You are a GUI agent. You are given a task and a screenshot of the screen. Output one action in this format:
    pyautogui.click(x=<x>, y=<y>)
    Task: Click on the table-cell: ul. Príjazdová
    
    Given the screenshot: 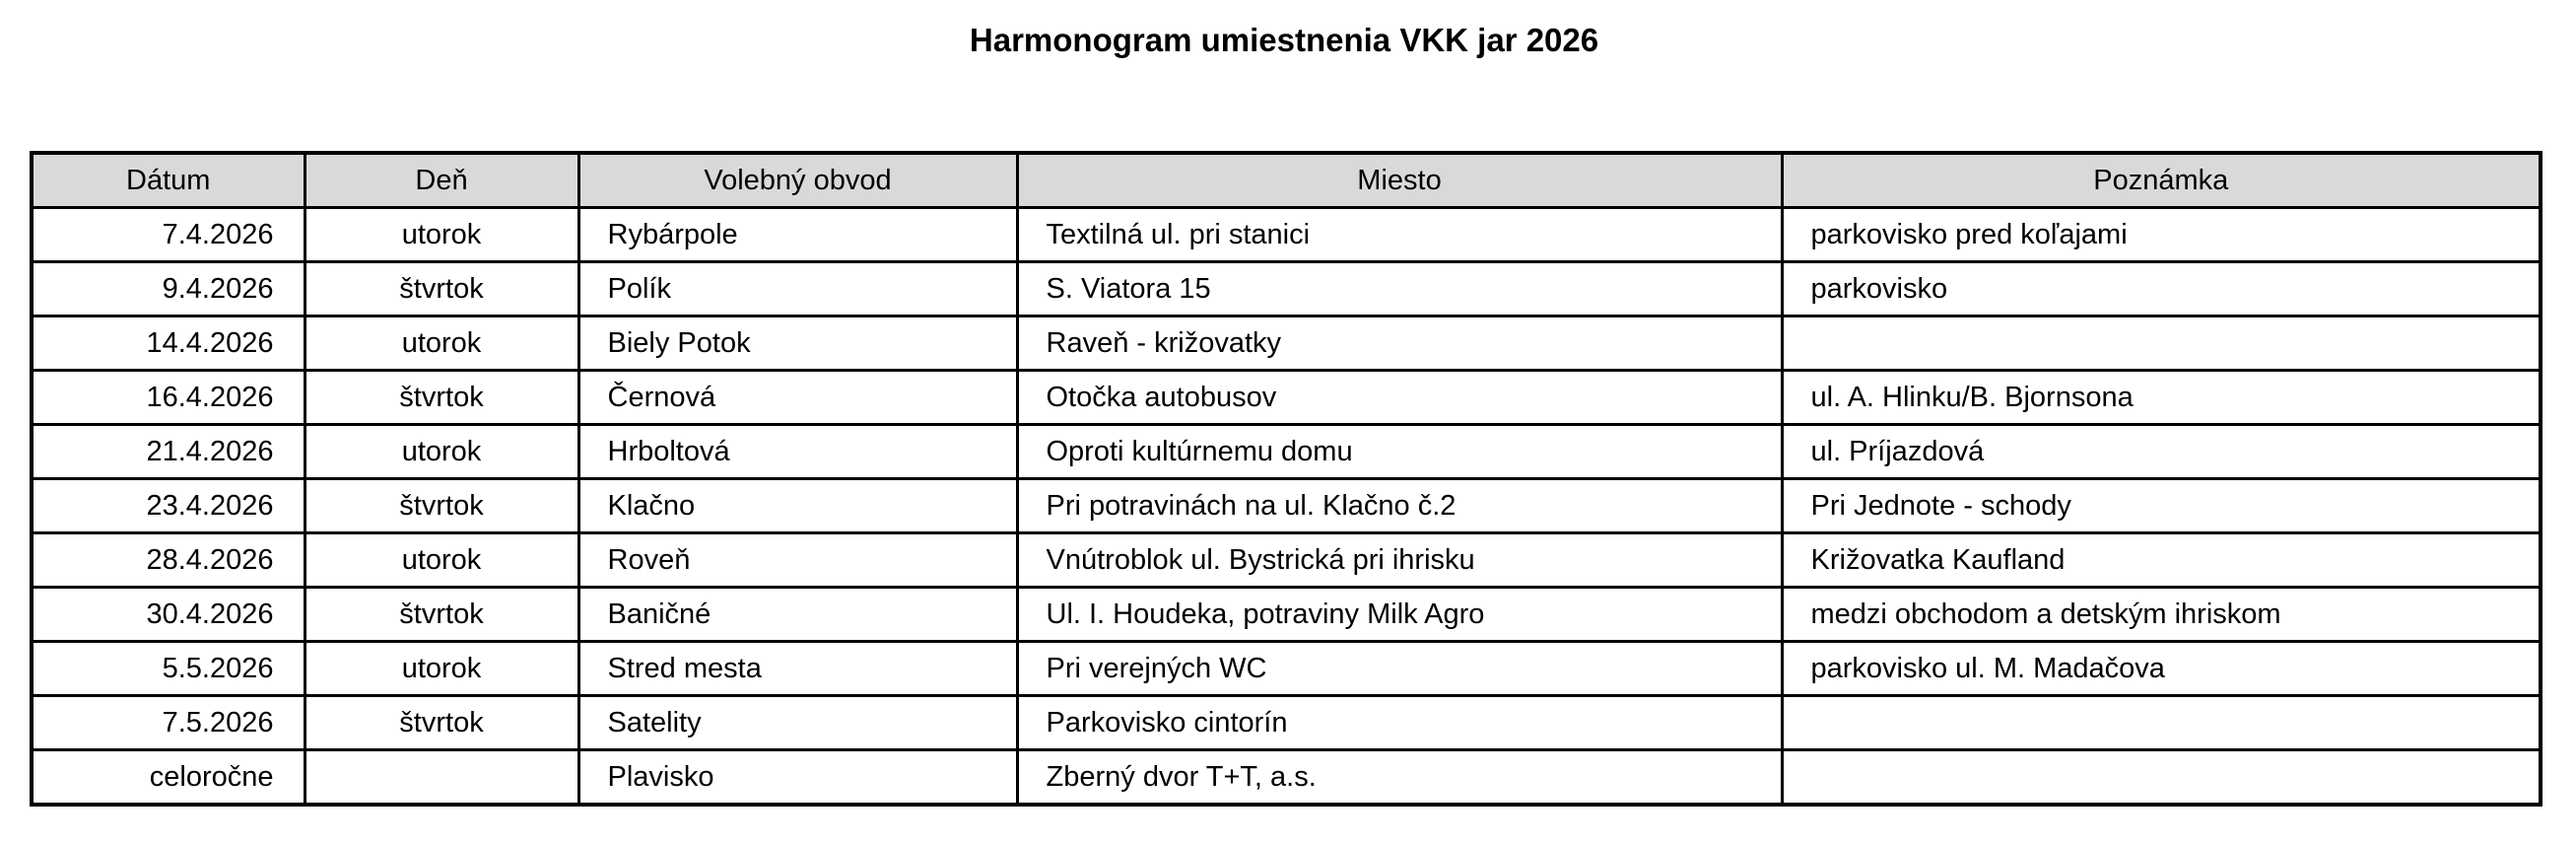 What is the action you would take?
    pyautogui.click(x=2161, y=452)
    